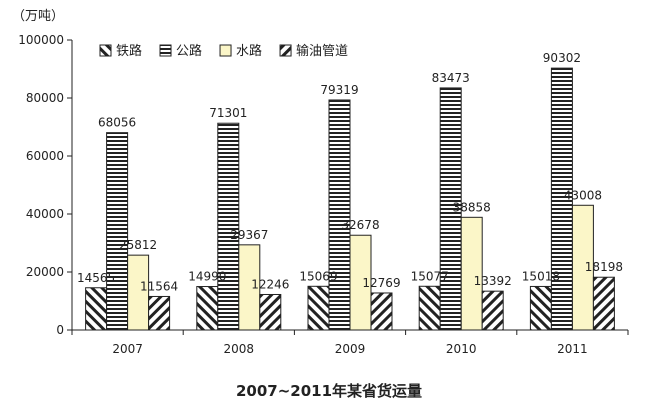  I want to click on data-label: 14990, so click(207, 277).